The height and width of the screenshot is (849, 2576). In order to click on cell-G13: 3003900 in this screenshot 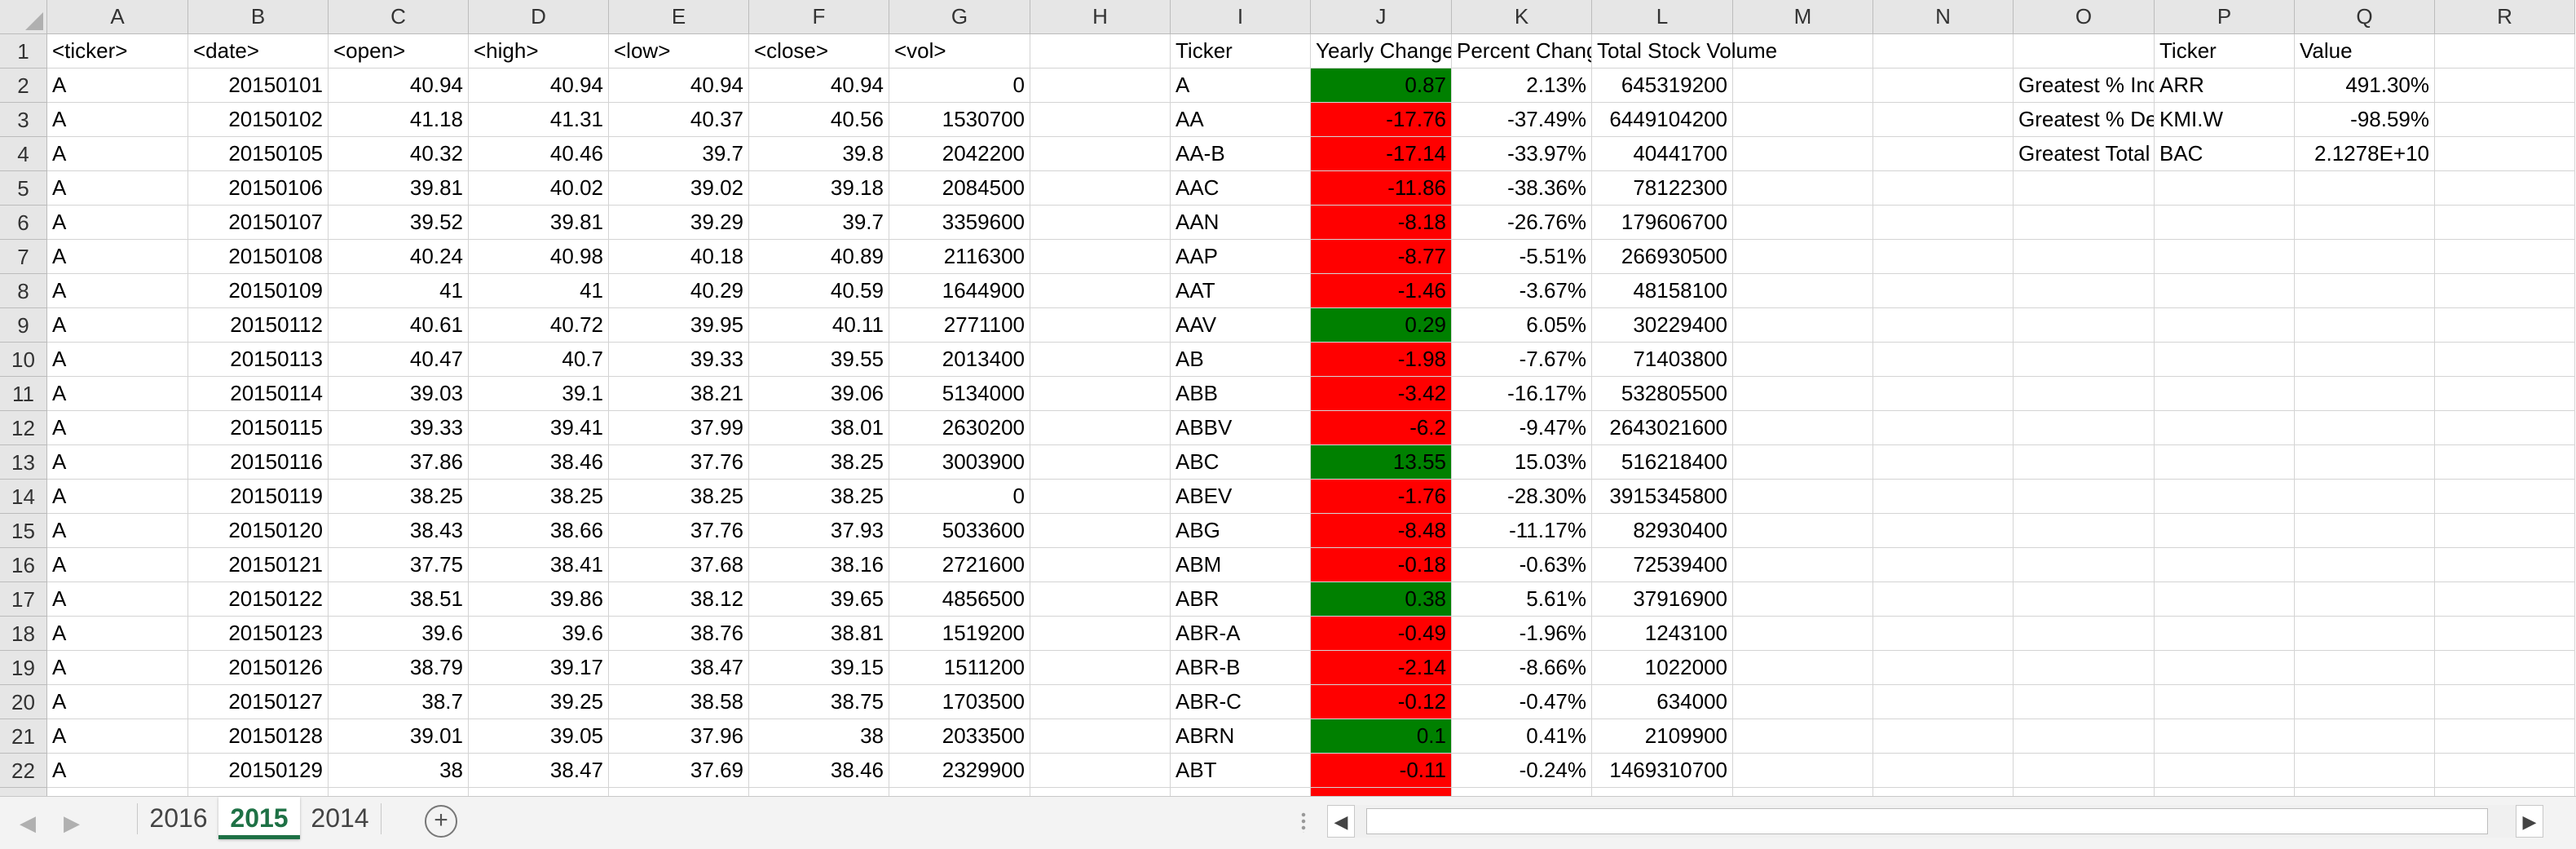, I will do `click(959, 463)`.